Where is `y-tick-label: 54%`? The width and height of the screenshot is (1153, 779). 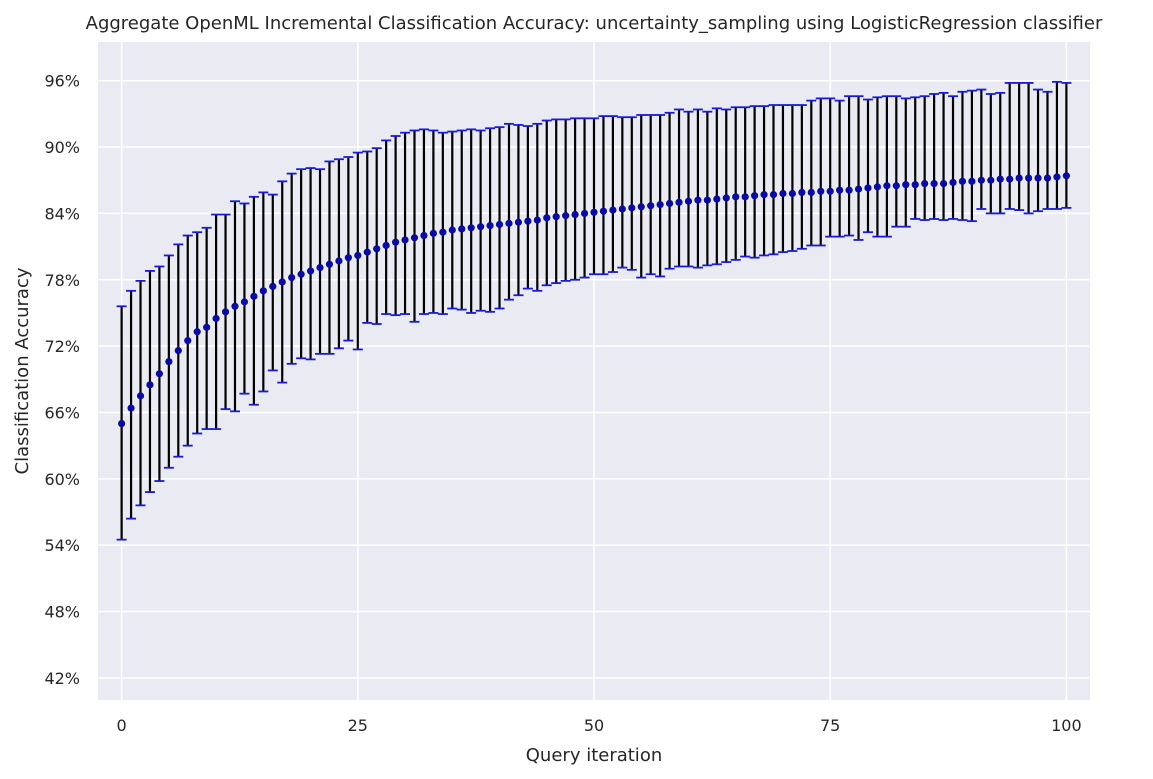
y-tick-label: 54% is located at coordinates (62, 545).